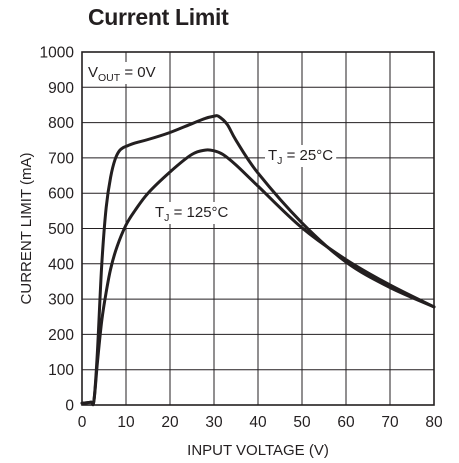 This screenshot has height=463, width=459. What do you see at coordinates (166, 218) in the screenshot?
I see `annotation-tj125-subscript: J` at bounding box center [166, 218].